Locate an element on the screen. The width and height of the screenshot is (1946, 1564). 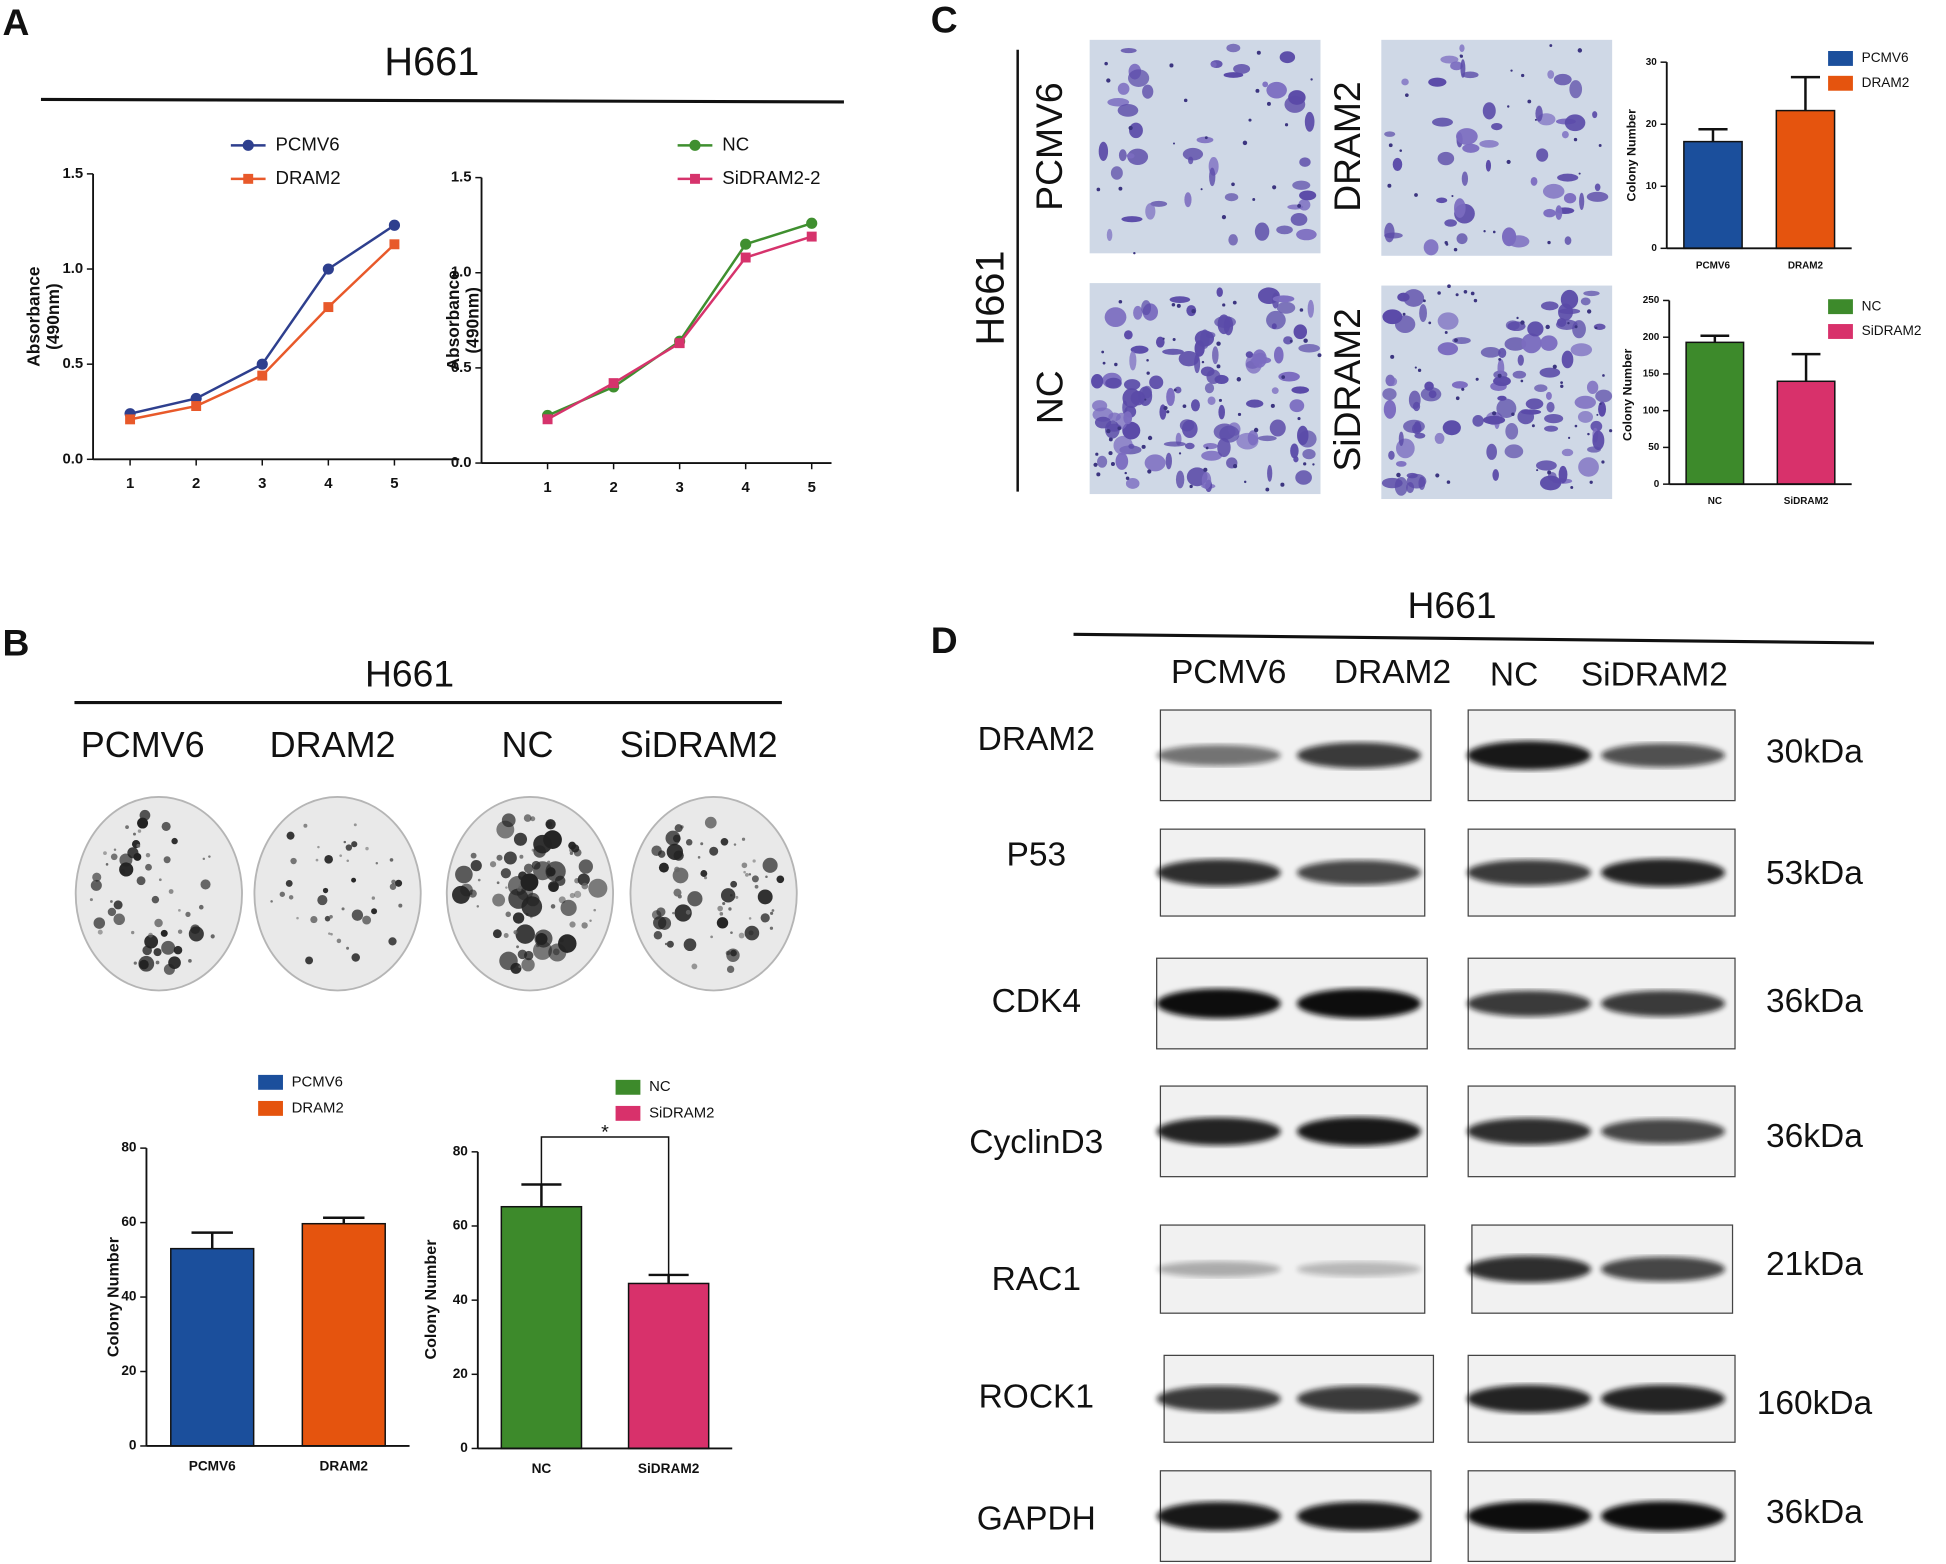
panel-title: H661 is located at coordinates (1452, 605).